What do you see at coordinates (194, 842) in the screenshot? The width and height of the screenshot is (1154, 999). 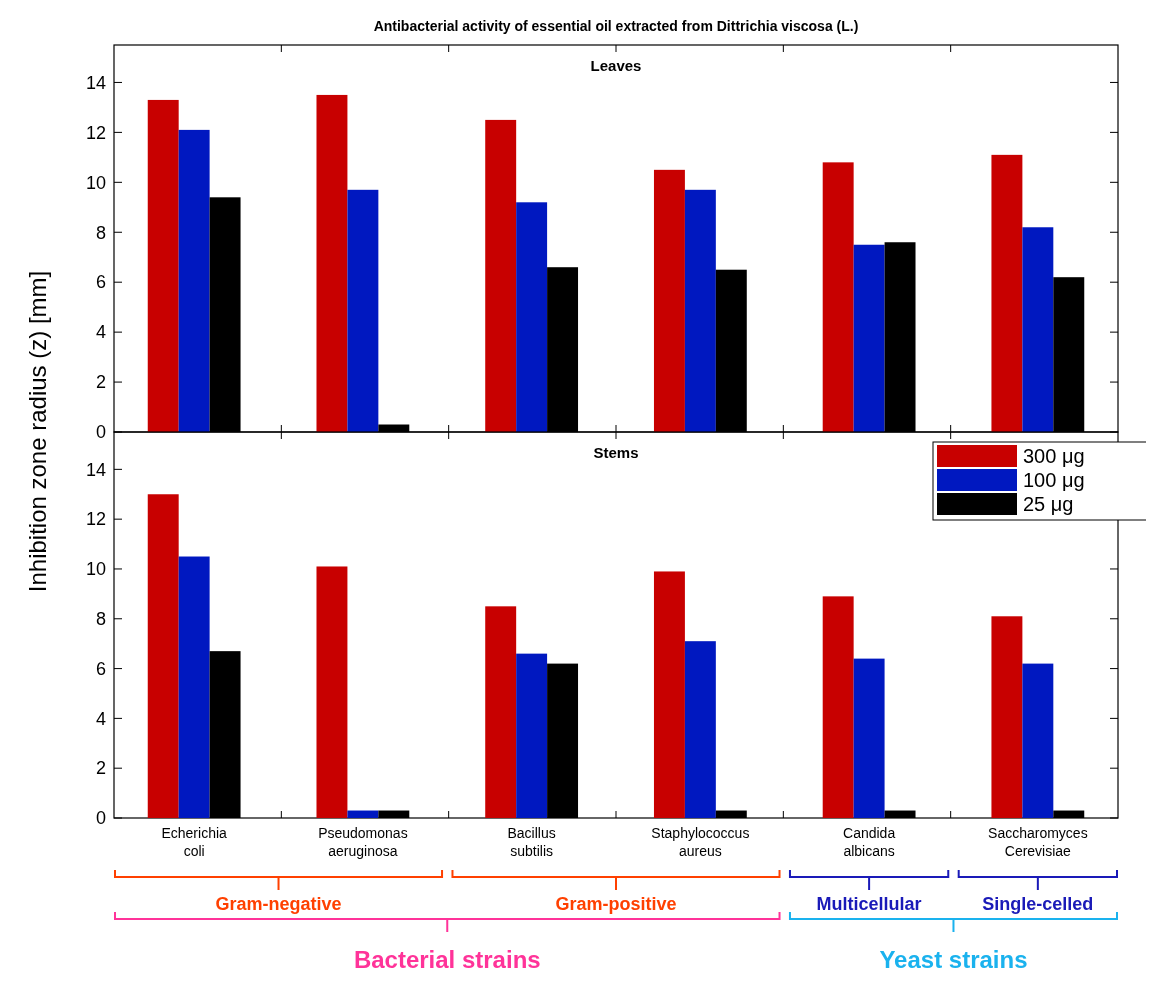 I see `x-tick-label: Echerichia coli` at bounding box center [194, 842].